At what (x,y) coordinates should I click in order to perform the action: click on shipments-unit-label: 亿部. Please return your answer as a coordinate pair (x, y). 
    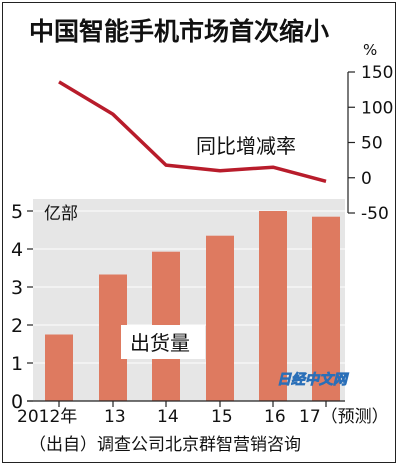
    Looking at the image, I should click on (61, 214).